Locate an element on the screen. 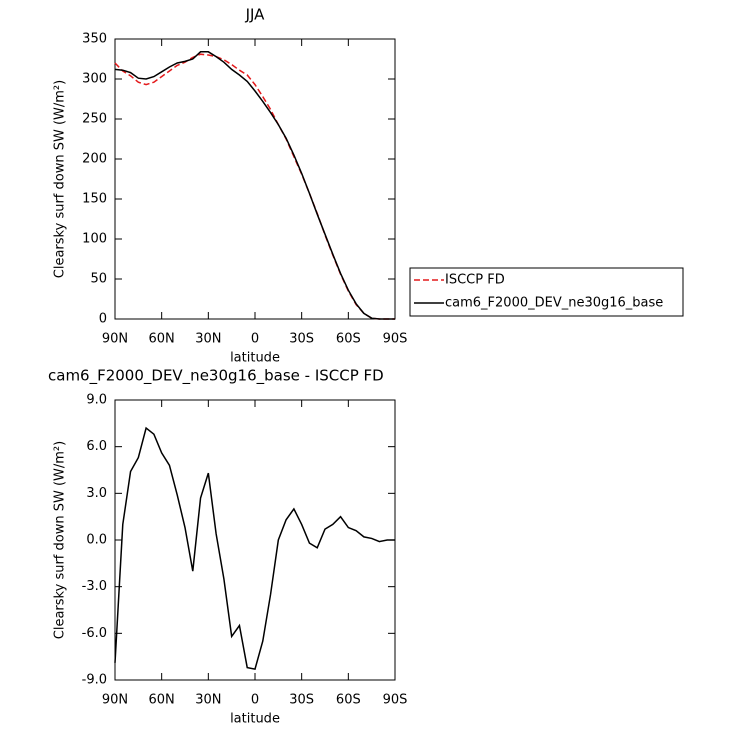  y-tick-label: 300 is located at coordinates (94, 79).